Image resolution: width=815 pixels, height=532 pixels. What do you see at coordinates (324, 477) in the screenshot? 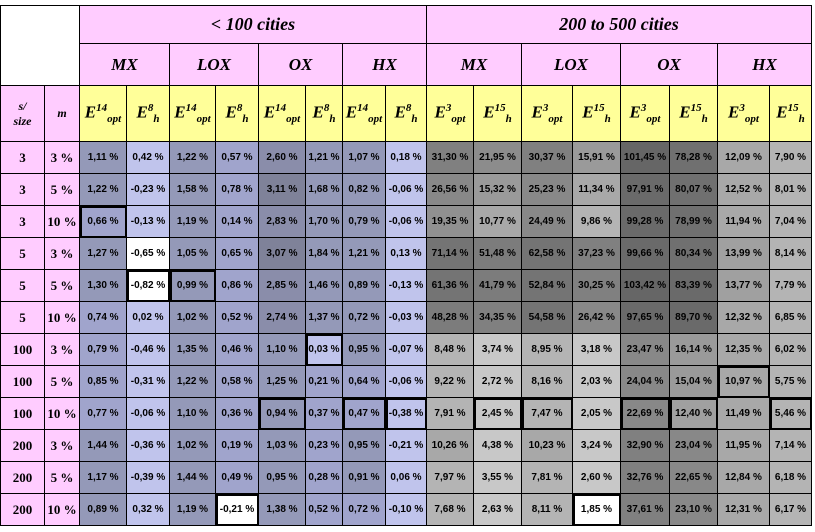
I see `value-cell: 0,28 %` at bounding box center [324, 477].